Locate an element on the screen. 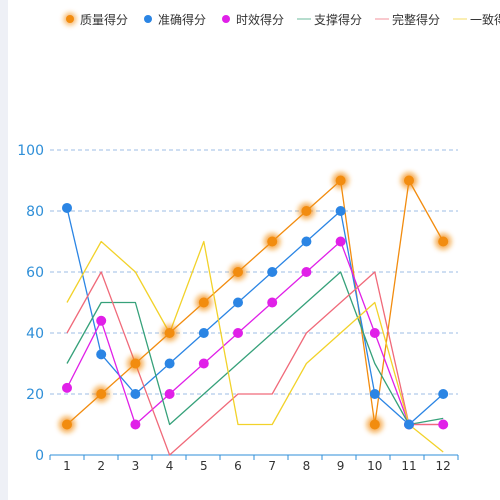 Image resolution: width=500 pixels, height=500 pixels. y-tick-label: 80 is located at coordinates (35, 212).